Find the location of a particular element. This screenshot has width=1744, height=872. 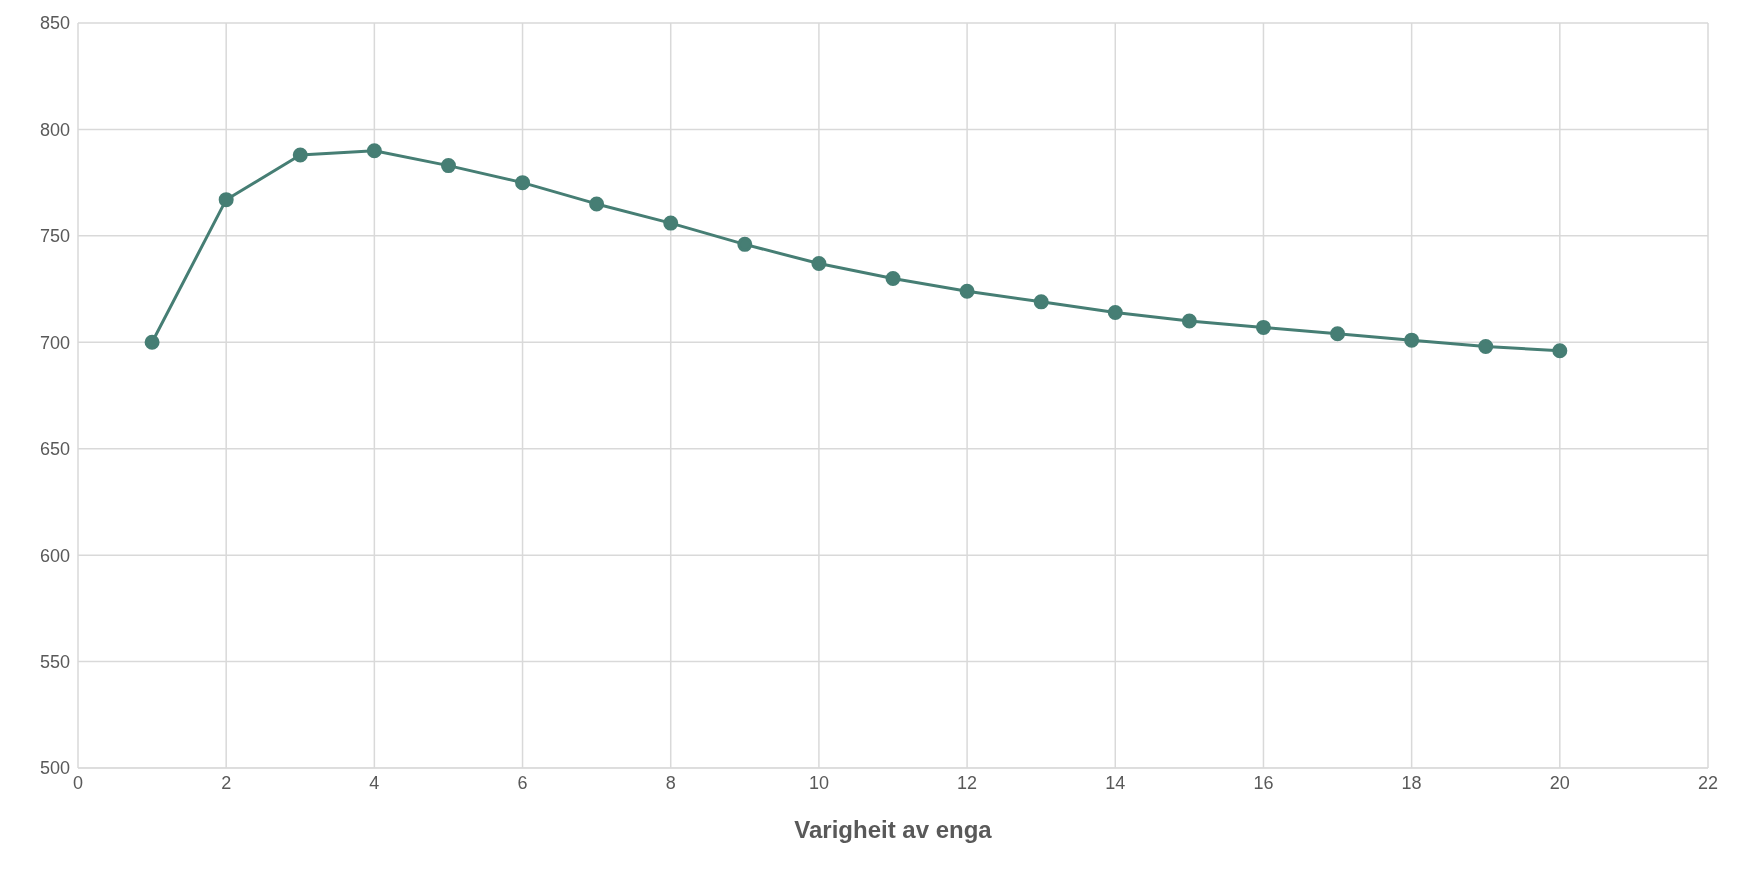

x-tick-label: 6 is located at coordinates (522, 782).